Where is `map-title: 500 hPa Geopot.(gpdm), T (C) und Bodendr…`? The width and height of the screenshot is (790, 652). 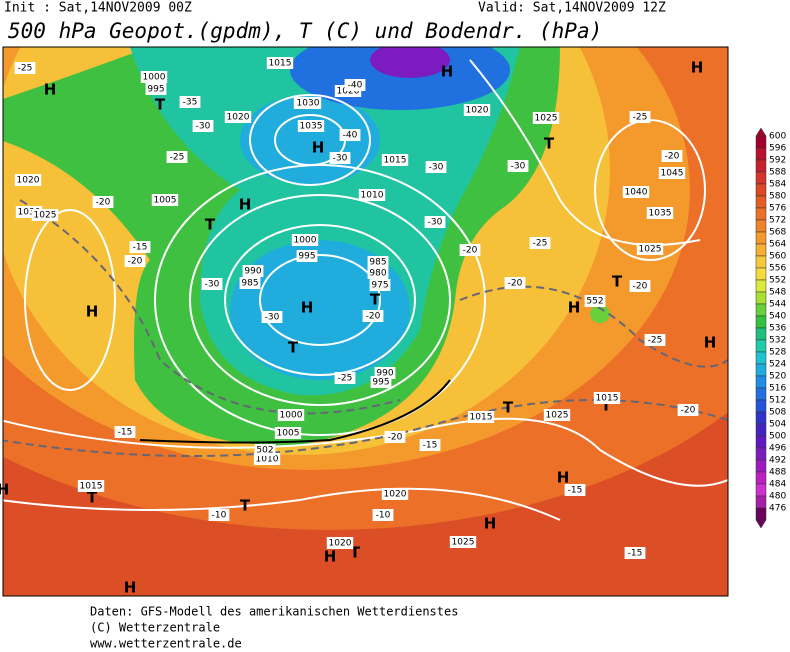 map-title: 500 hPa Geopot.(gpdm), T (C) und Bodendr… is located at coordinates (305, 31).